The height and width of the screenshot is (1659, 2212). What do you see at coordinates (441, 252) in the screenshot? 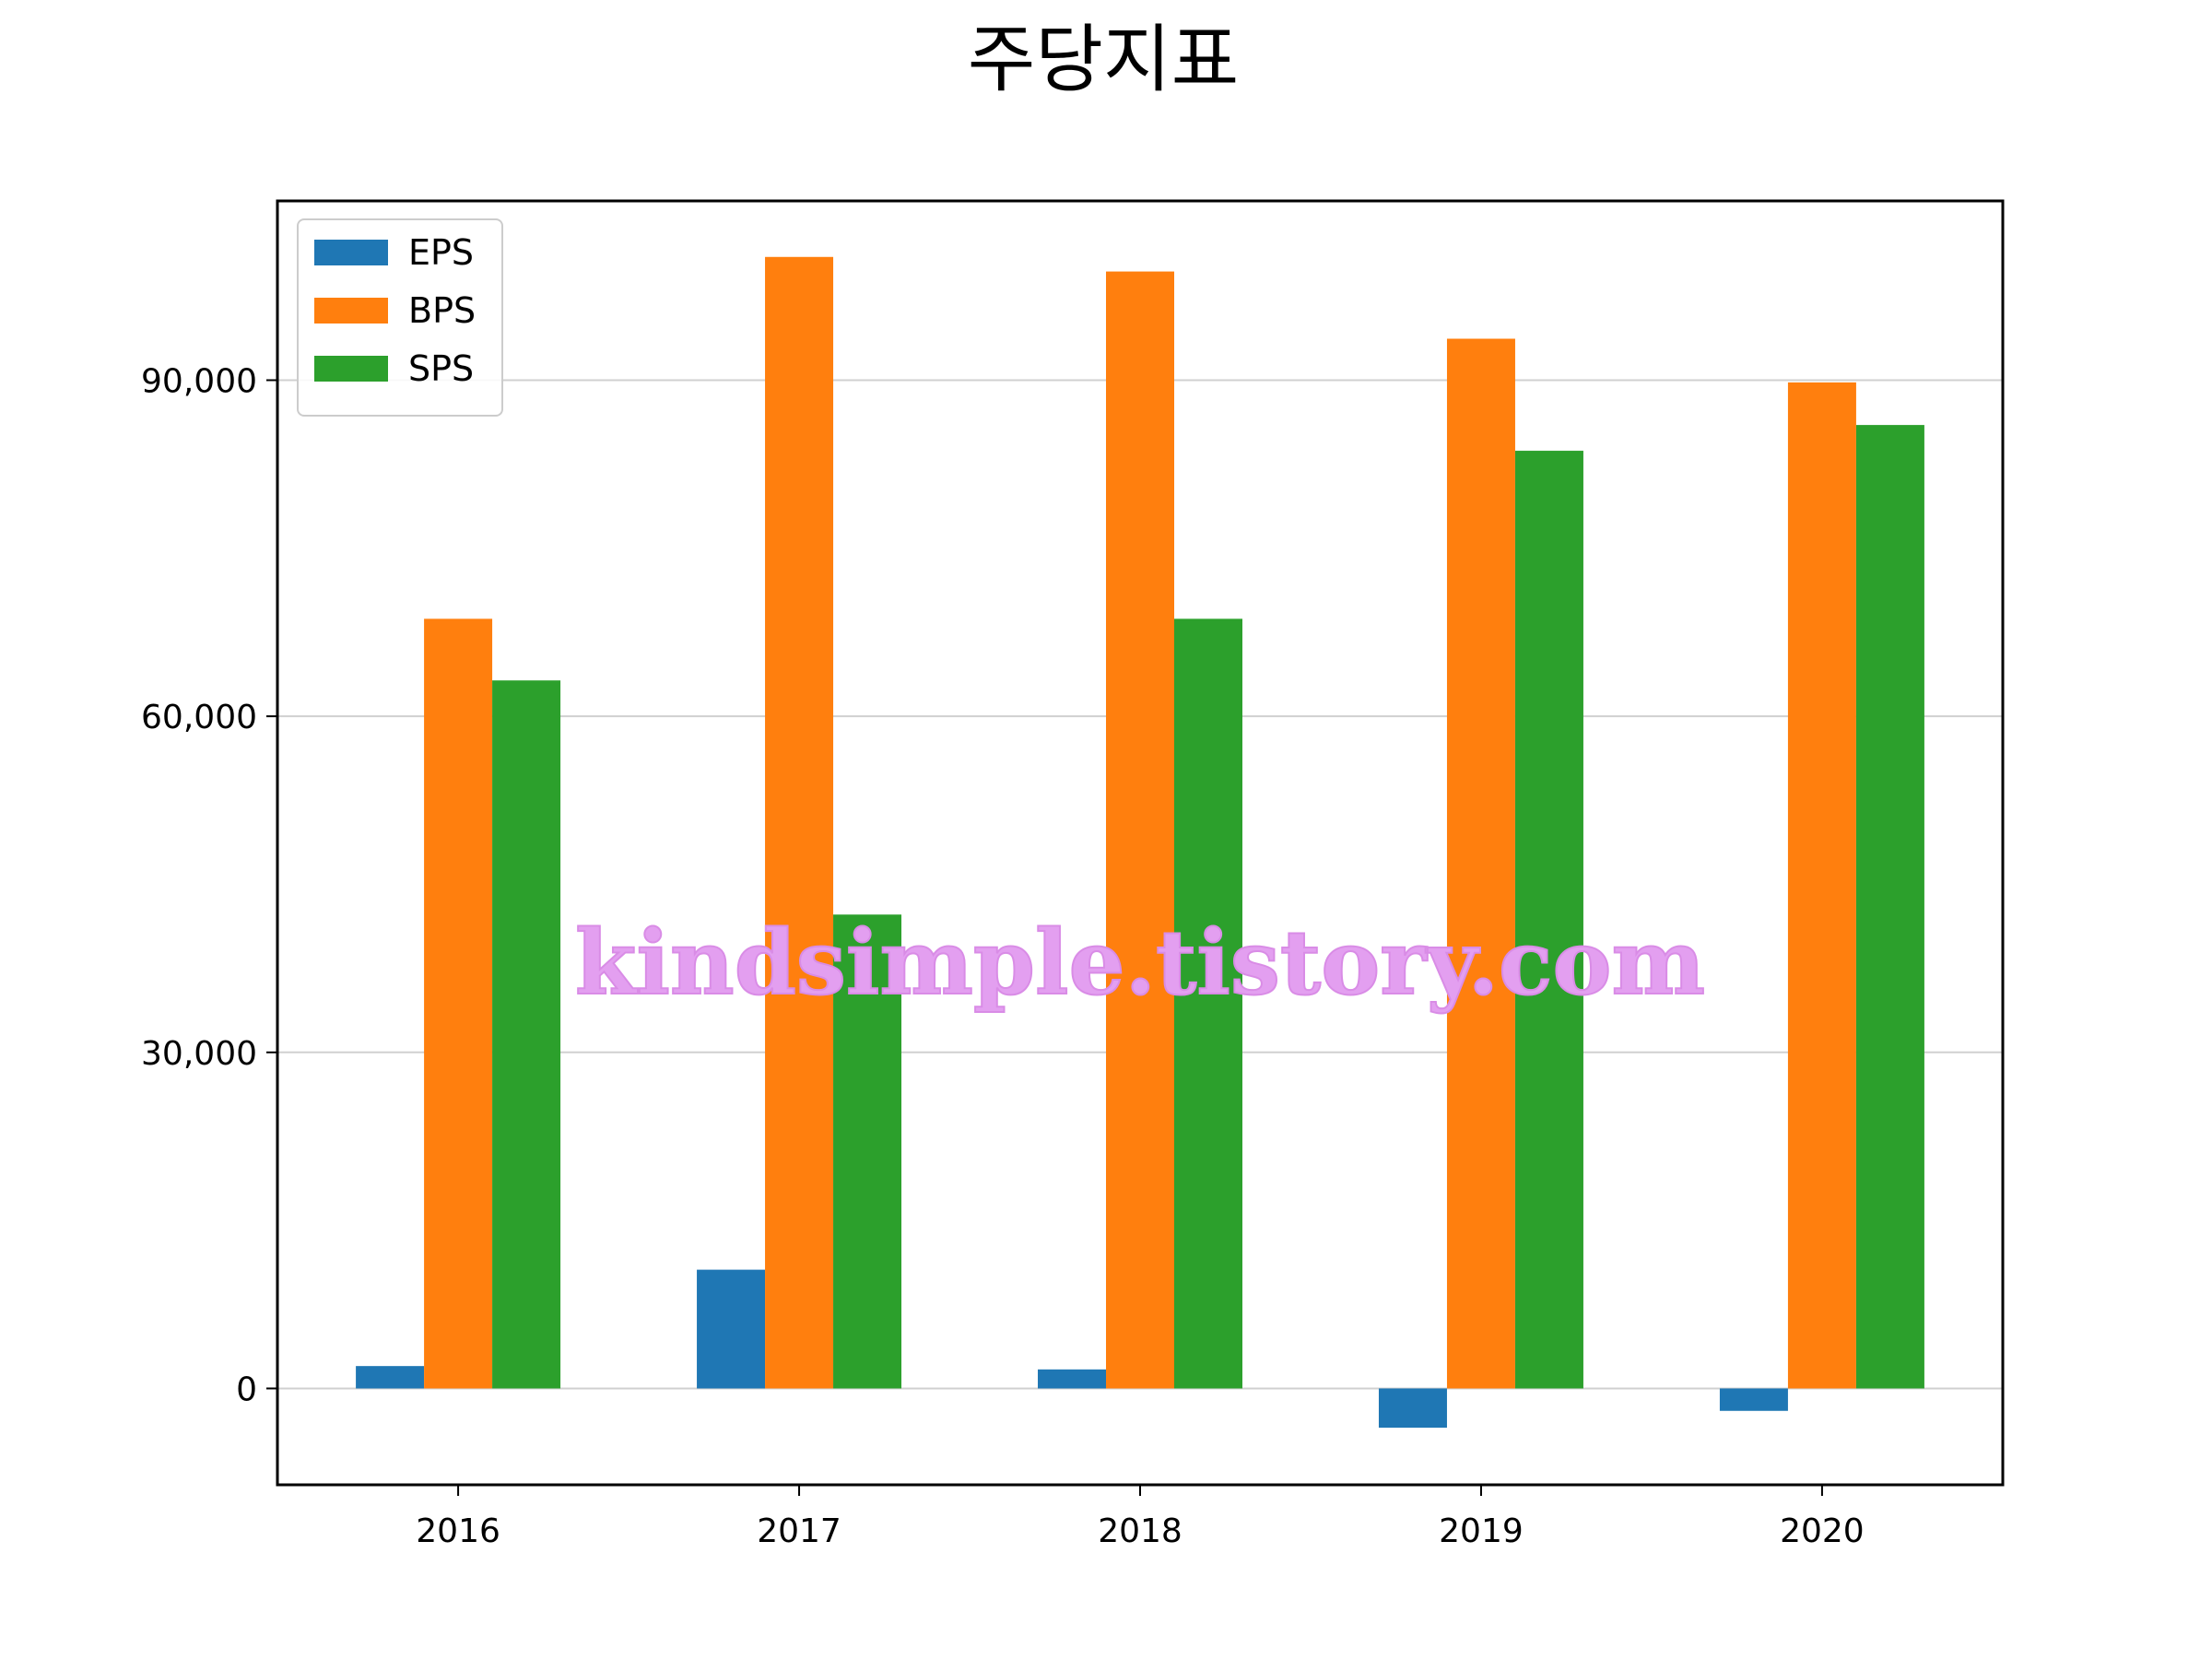
I see `legend-label: EPS` at bounding box center [441, 252].